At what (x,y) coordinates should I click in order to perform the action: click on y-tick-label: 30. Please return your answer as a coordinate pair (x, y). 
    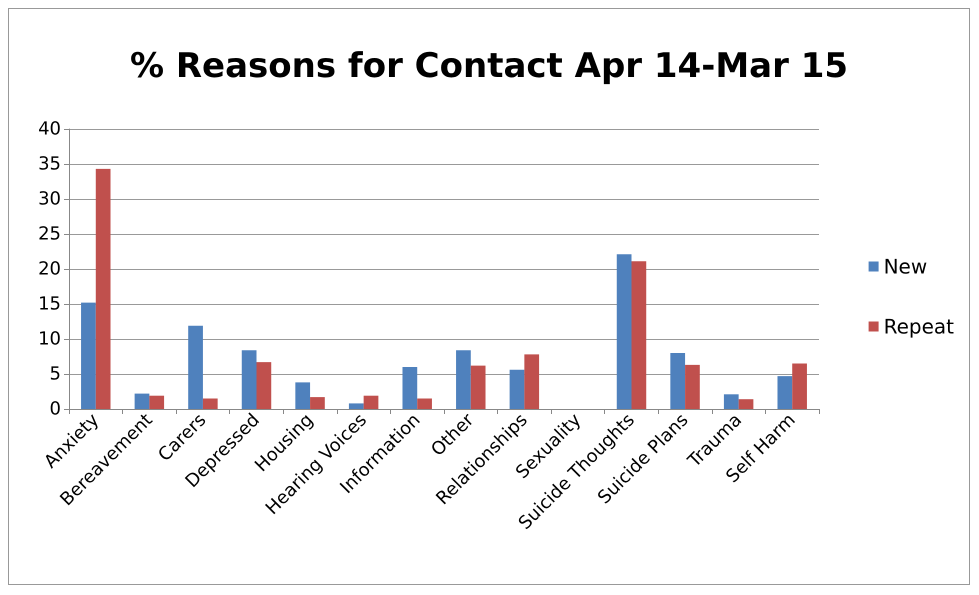
    Looking at the image, I should click on (49, 199).